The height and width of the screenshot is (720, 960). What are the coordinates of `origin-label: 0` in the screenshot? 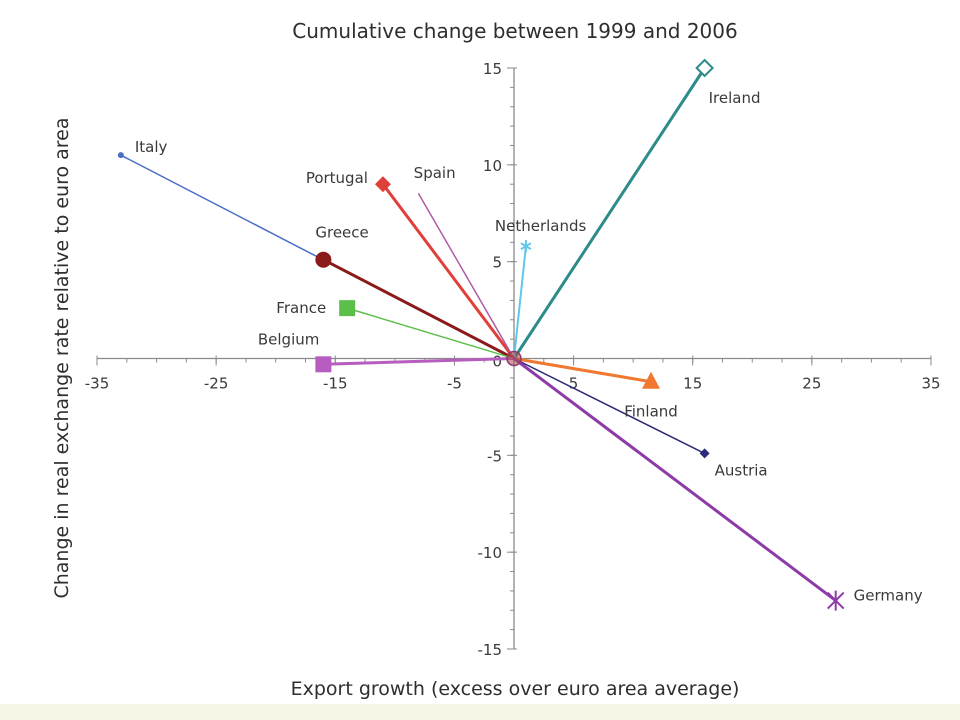 It's located at (497, 362).